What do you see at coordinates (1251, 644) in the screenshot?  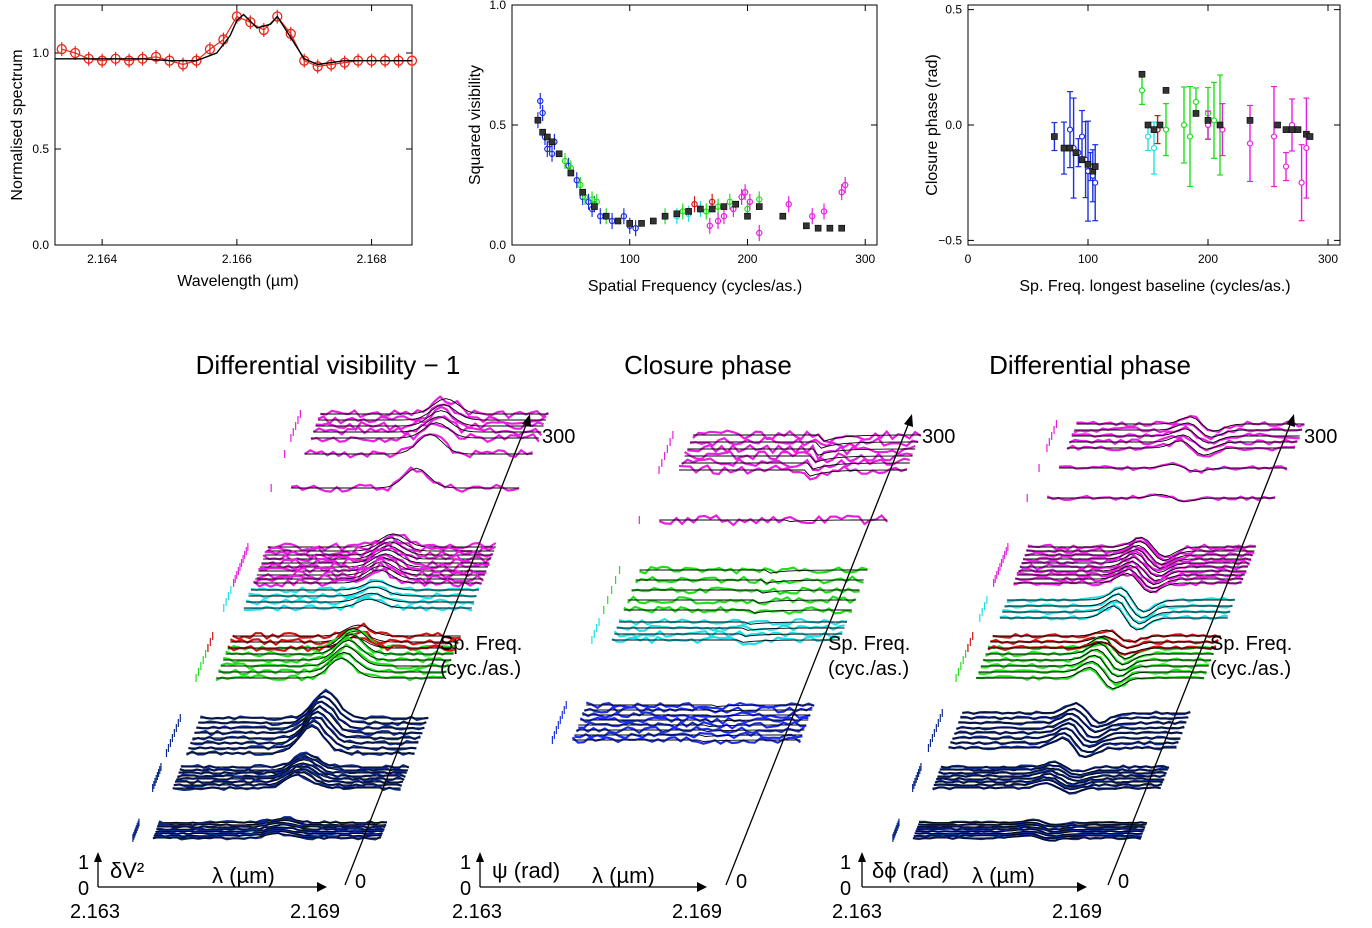 I see `dp-sf-label-1: Sp. Freq.` at bounding box center [1251, 644].